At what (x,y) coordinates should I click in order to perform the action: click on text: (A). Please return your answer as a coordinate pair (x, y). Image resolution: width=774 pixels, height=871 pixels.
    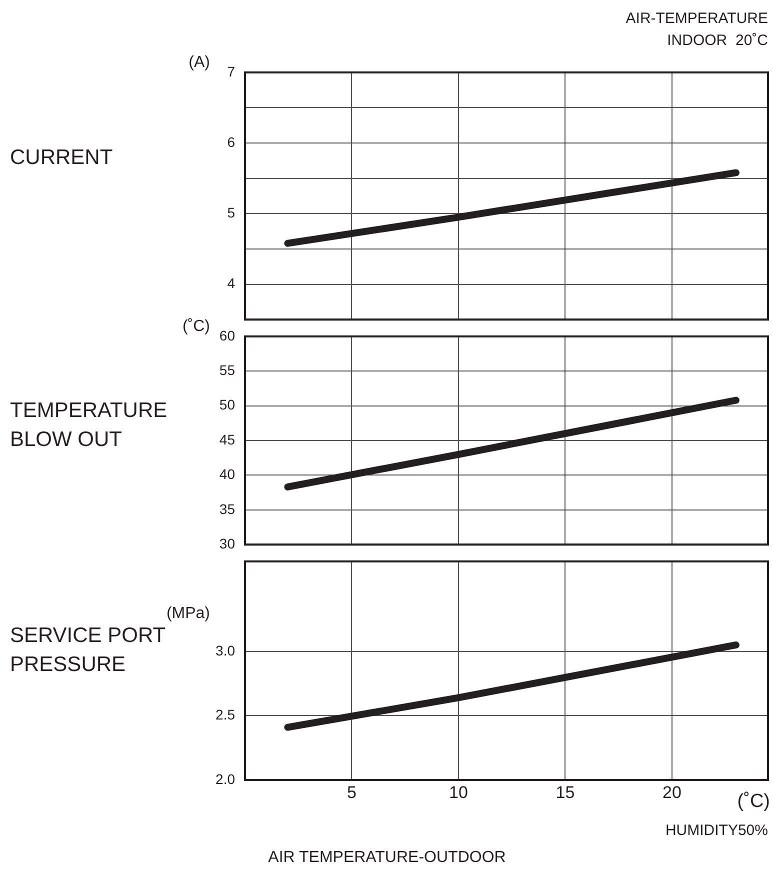
    Looking at the image, I should click on (199, 63).